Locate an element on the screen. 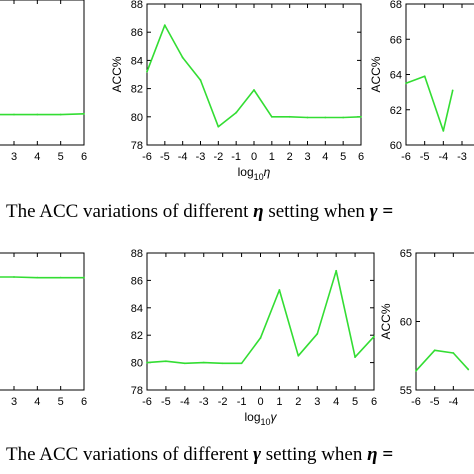 The image size is (474, 474). x-tick-label: -2 is located at coordinates (218, 157).